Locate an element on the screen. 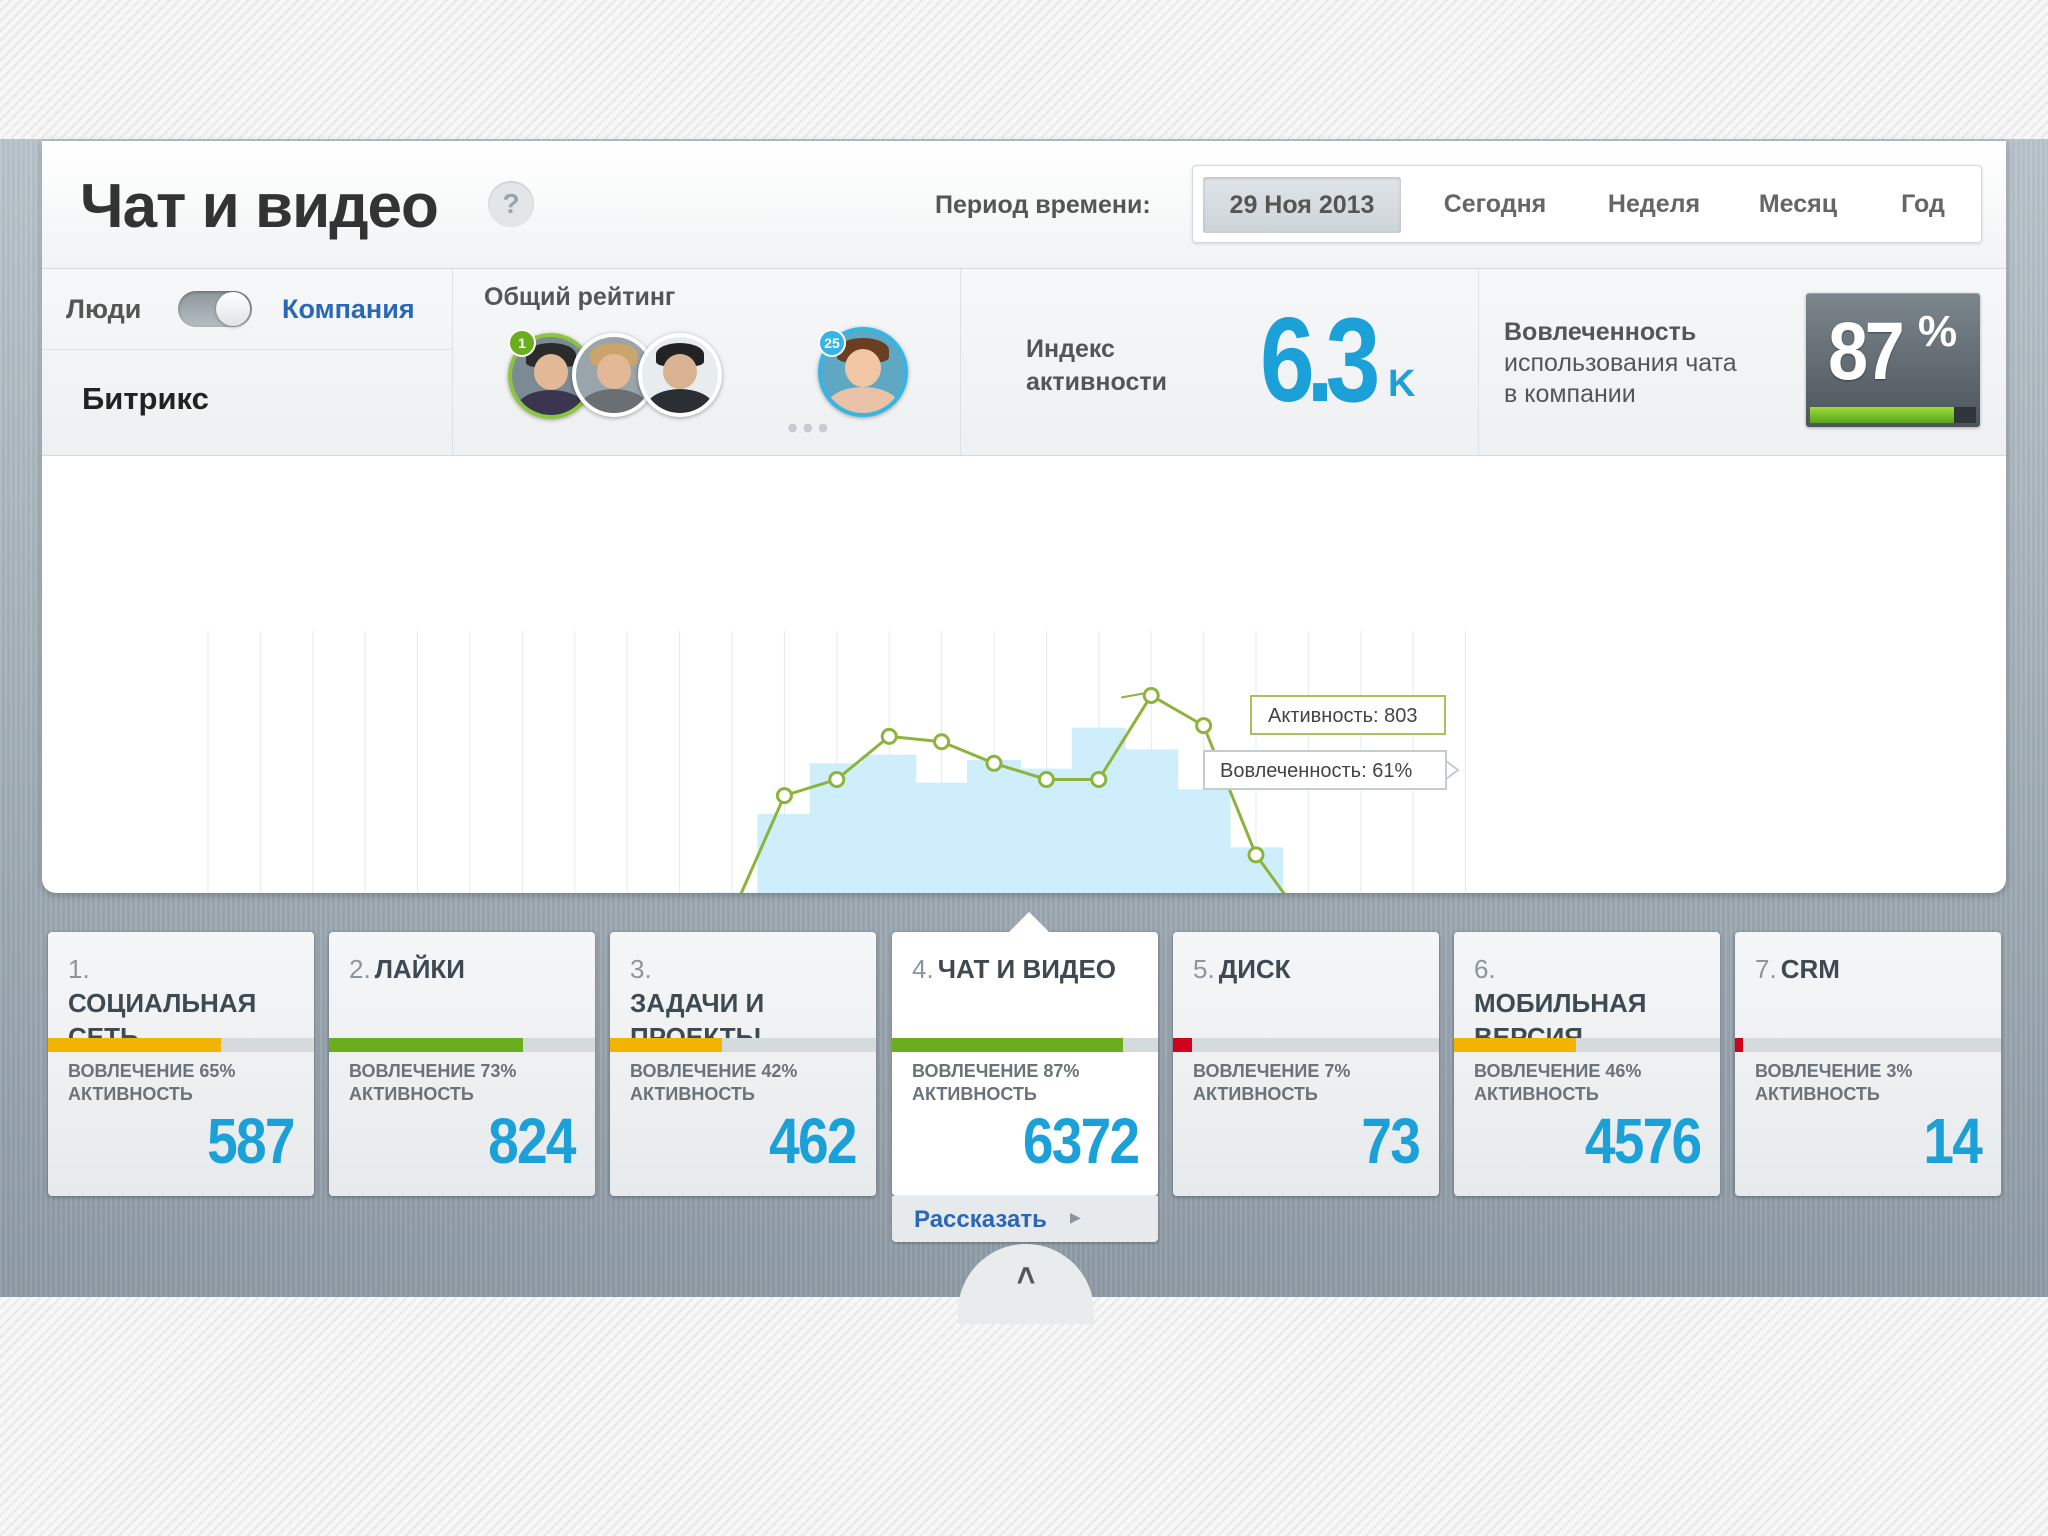 This screenshot has height=1536, width=2048. chevron-up-icon: ˄ is located at coordinates (1026, 1276).